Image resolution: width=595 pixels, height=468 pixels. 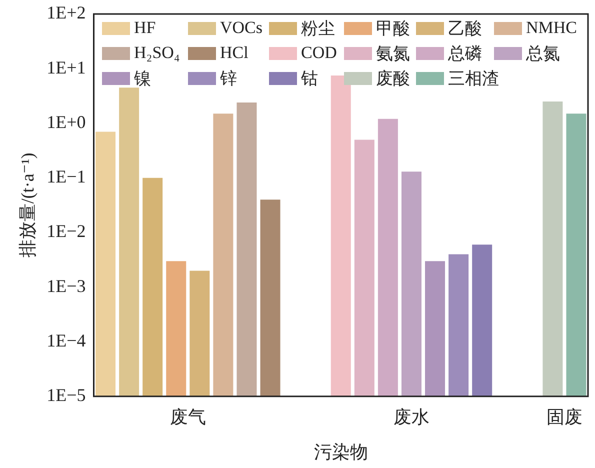 What do you see at coordinates (393, 53) in the screenshot?
I see `legend-label: 氨氮` at bounding box center [393, 53].